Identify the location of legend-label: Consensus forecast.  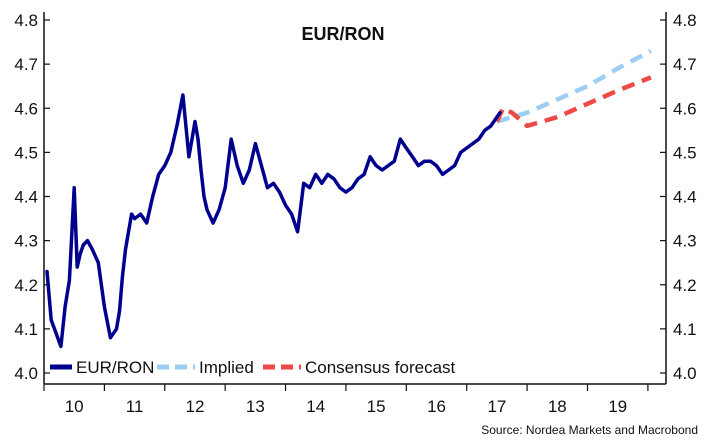
(380, 367).